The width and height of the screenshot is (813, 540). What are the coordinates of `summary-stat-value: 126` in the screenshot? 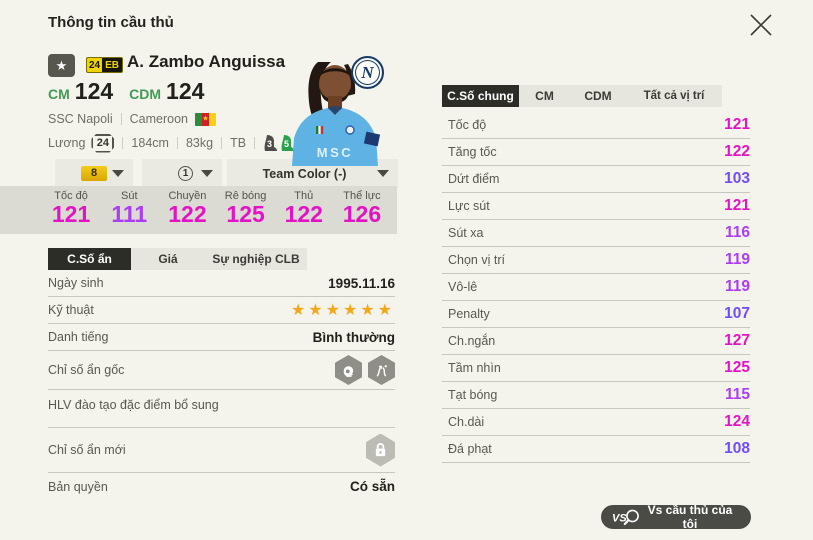 It's located at (362, 214).